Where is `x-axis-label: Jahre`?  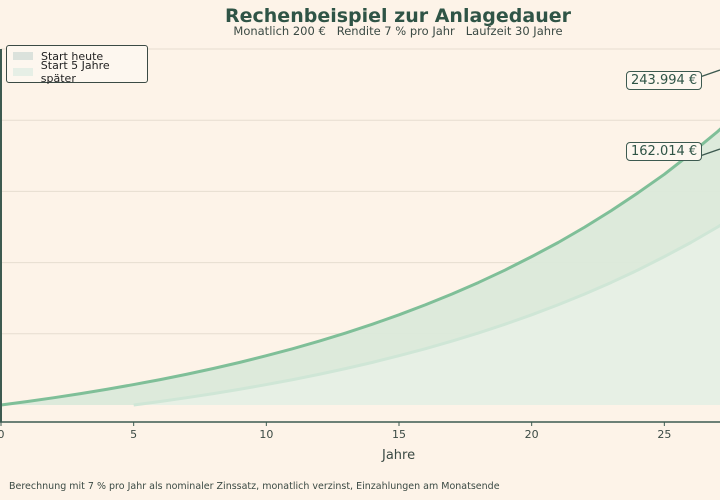
x-axis-label: Jahre is located at coordinates (399, 455).